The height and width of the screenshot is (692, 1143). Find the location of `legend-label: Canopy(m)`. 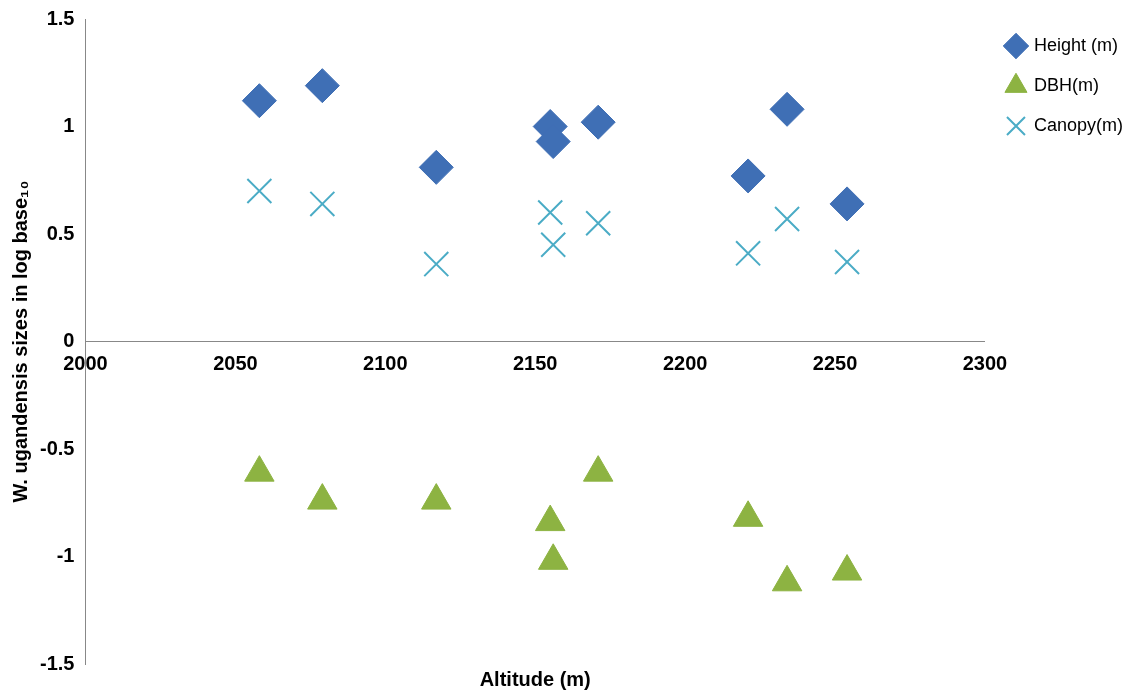

legend-label: Canopy(m) is located at coordinates (1078, 124).